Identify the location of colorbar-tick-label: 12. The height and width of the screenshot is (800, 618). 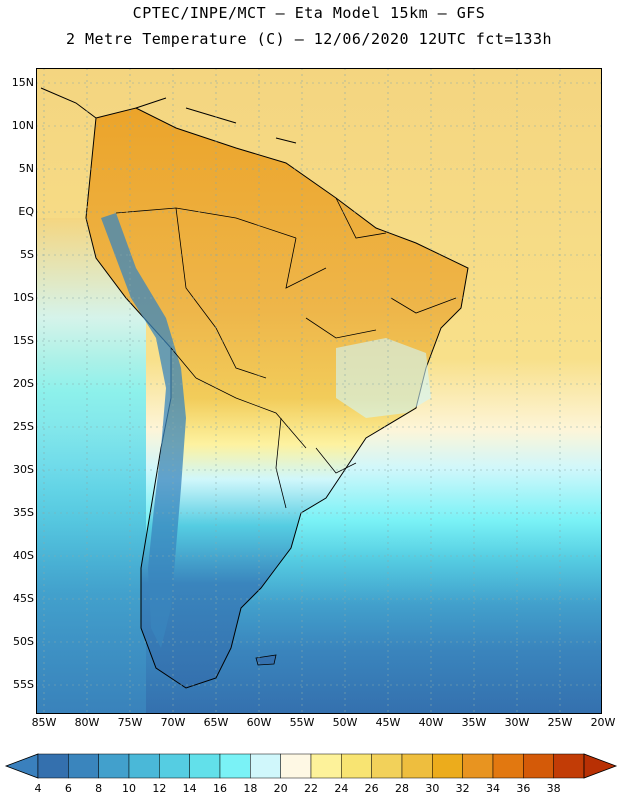
(159, 788).